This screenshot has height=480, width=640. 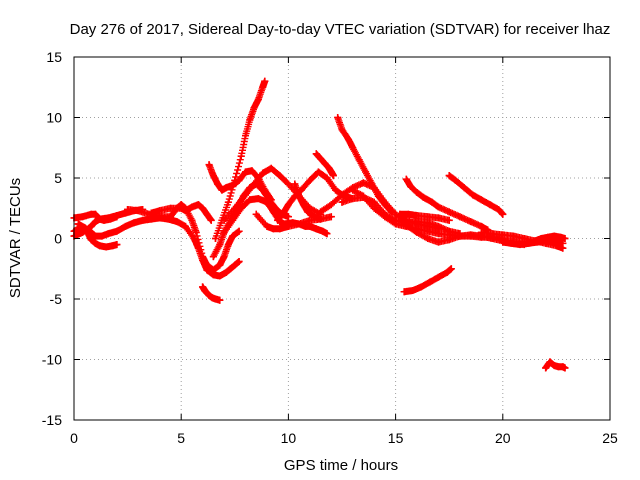 I want to click on x-axis-label: GPS time / hours, so click(x=341, y=465).